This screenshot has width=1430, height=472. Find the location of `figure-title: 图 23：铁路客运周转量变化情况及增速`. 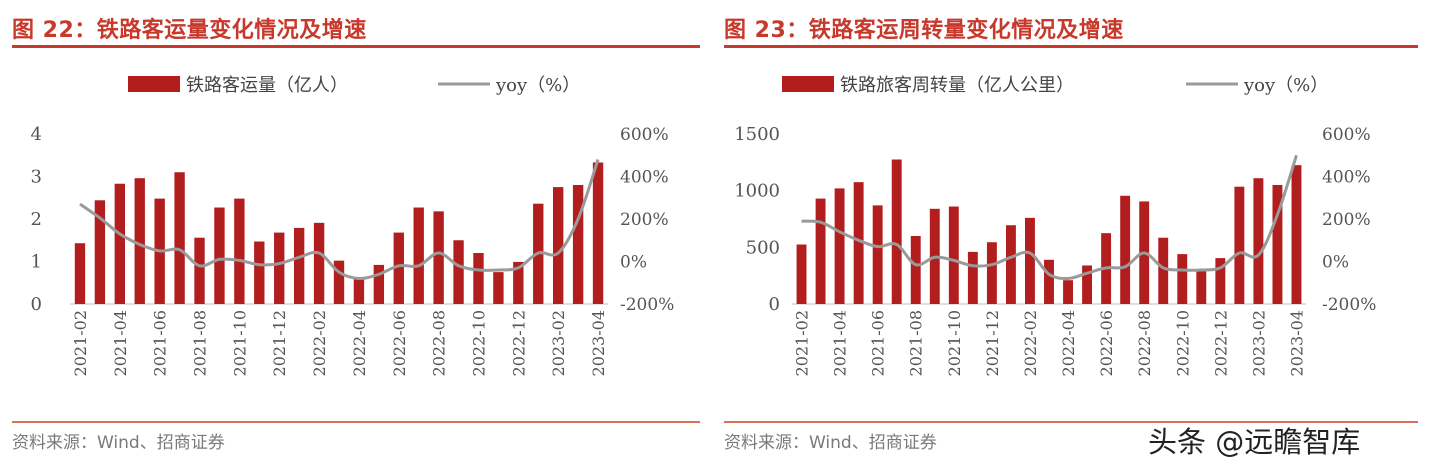

figure-title: 图 23：铁路客运周转量变化情况及增速 is located at coordinates (924, 30).